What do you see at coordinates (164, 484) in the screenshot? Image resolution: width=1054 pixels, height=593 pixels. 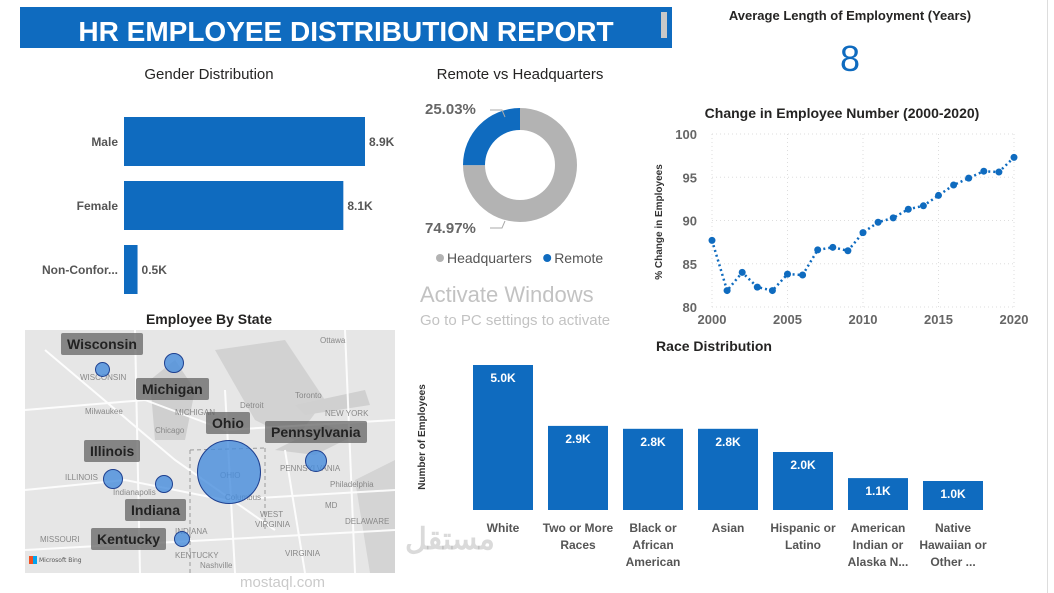 I see `state-bubble-indiana` at bounding box center [164, 484].